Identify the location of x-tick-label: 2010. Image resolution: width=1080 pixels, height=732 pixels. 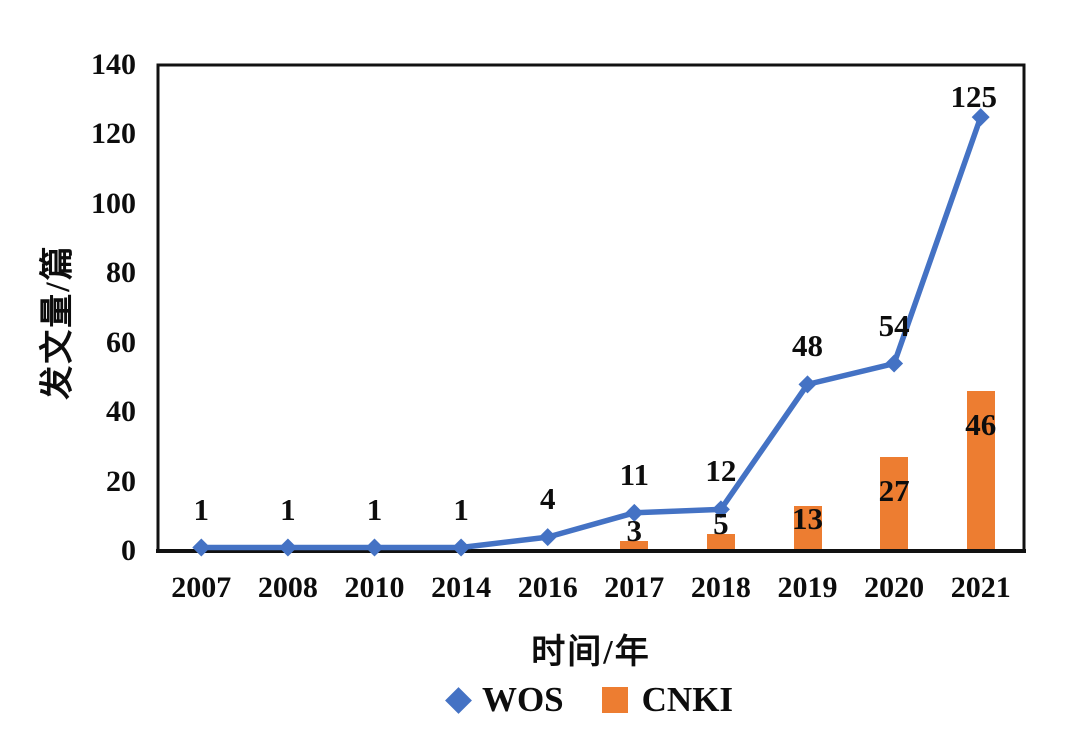
(374, 587).